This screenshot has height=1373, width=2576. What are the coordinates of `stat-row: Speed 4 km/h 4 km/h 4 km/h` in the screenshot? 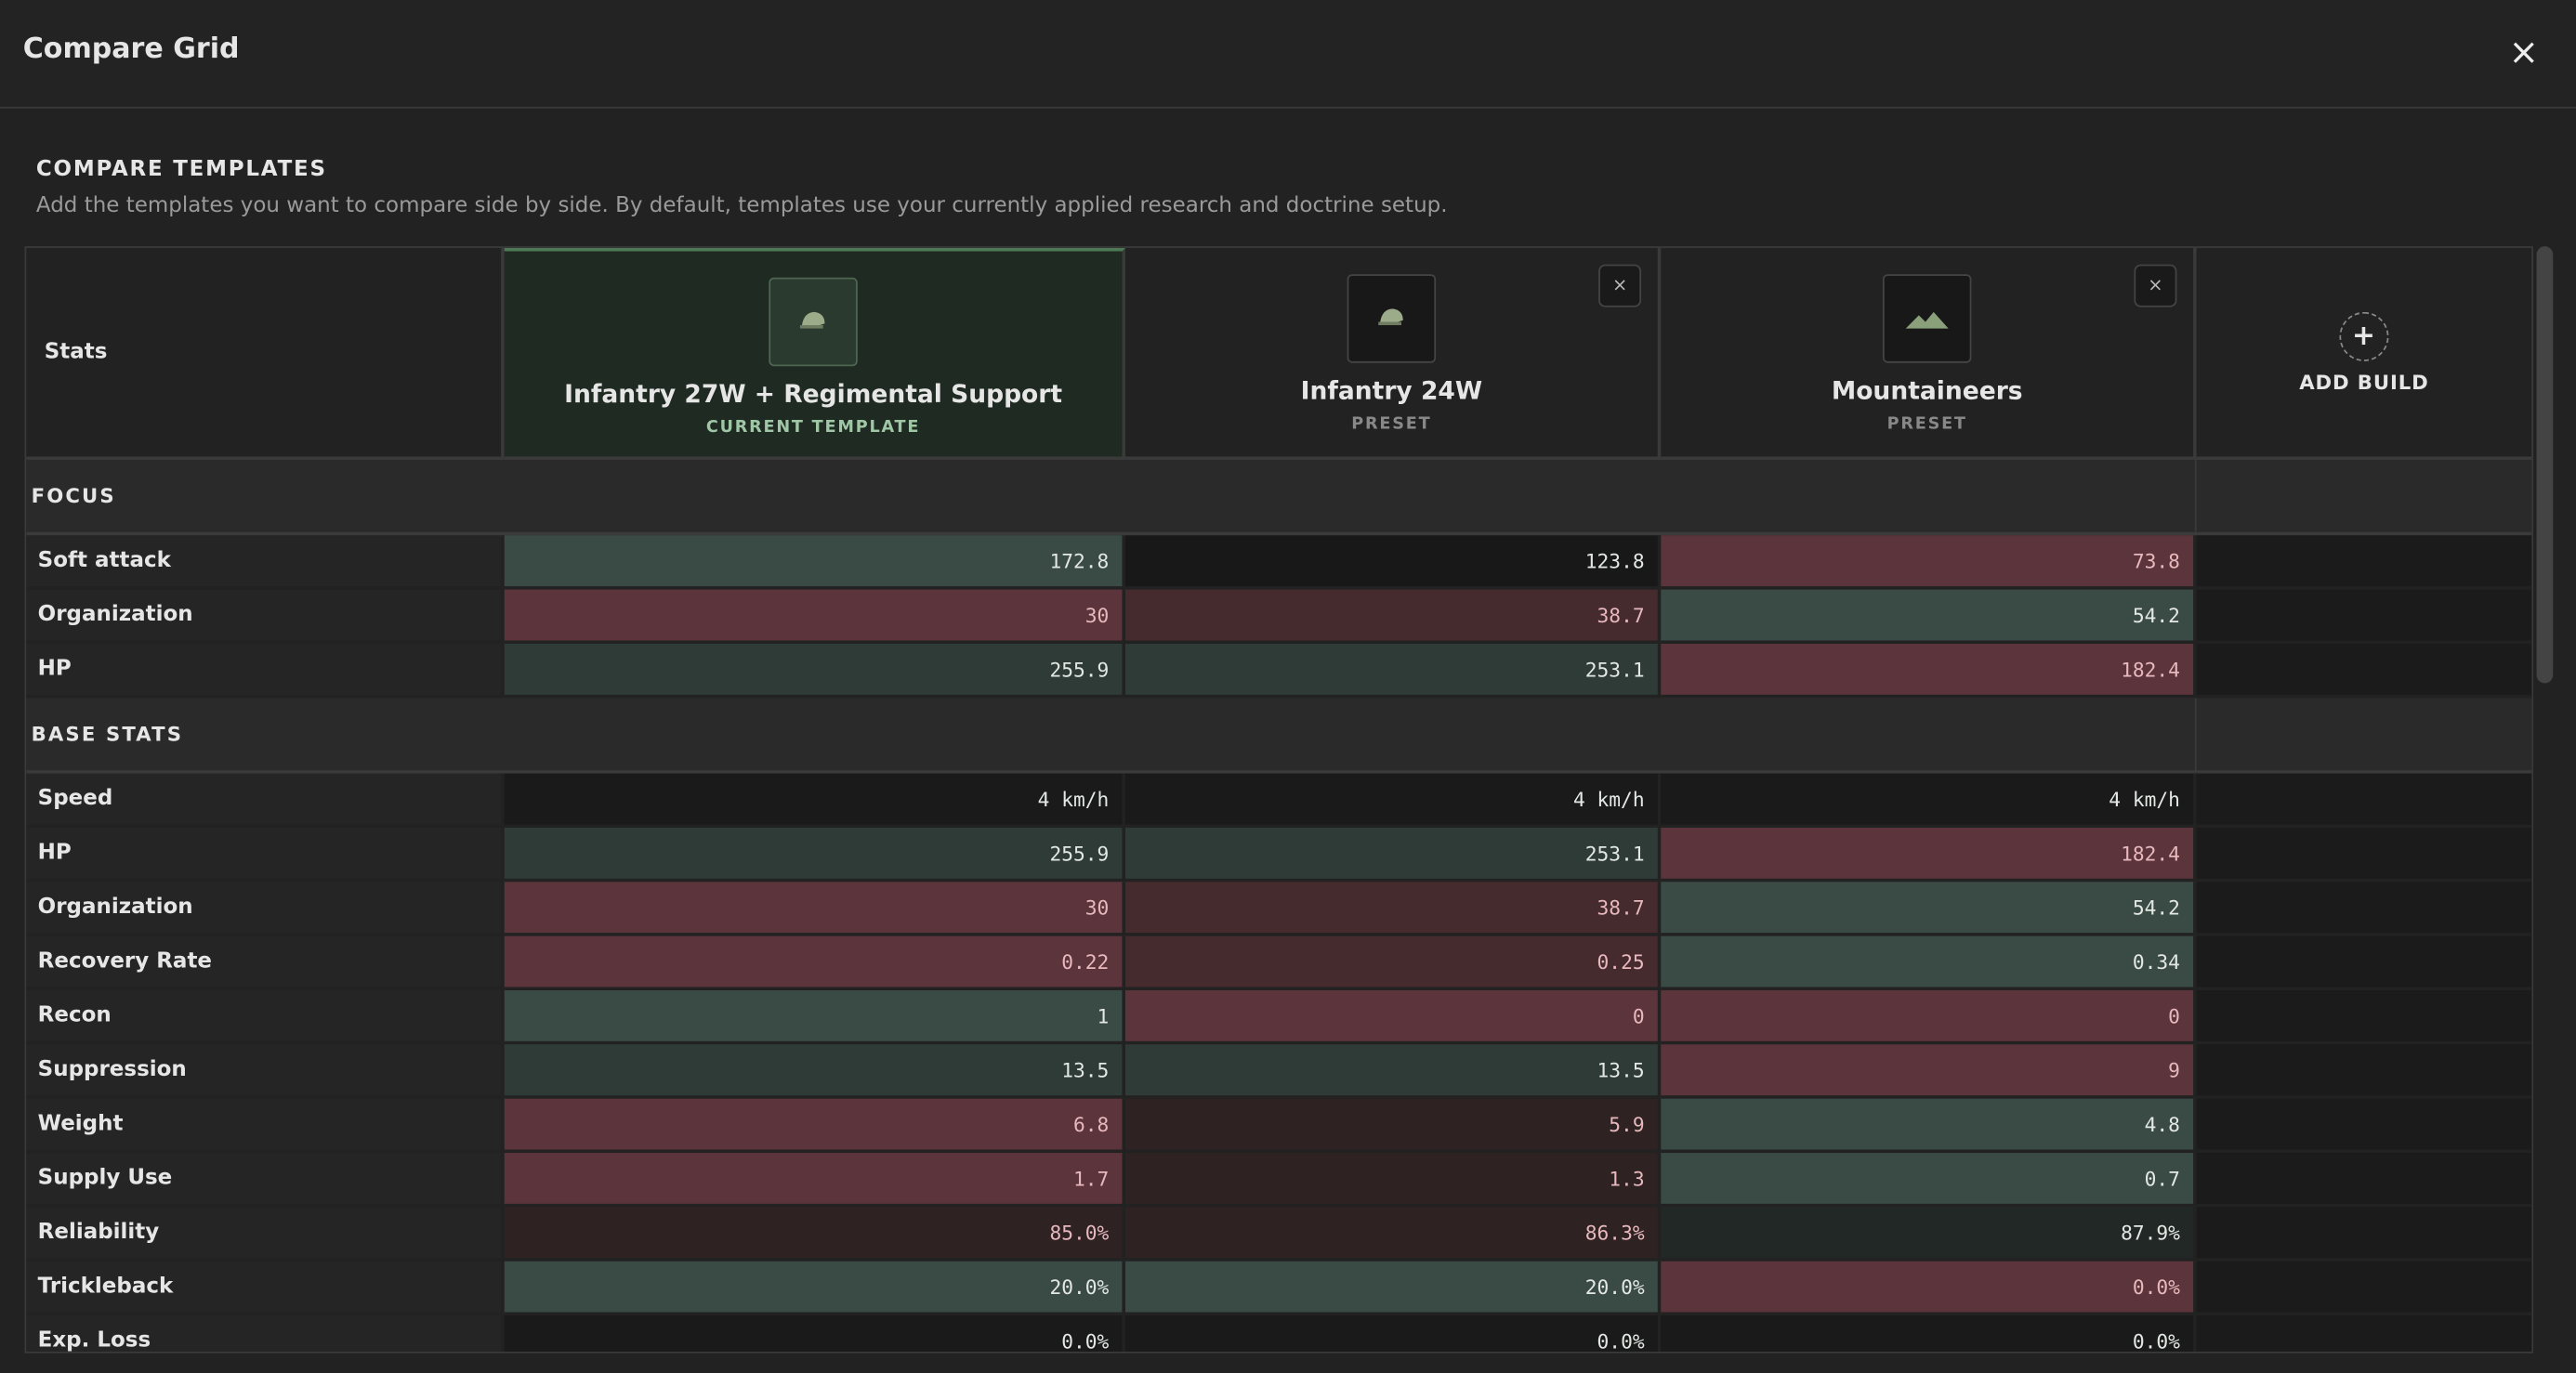 It's located at (1279, 800).